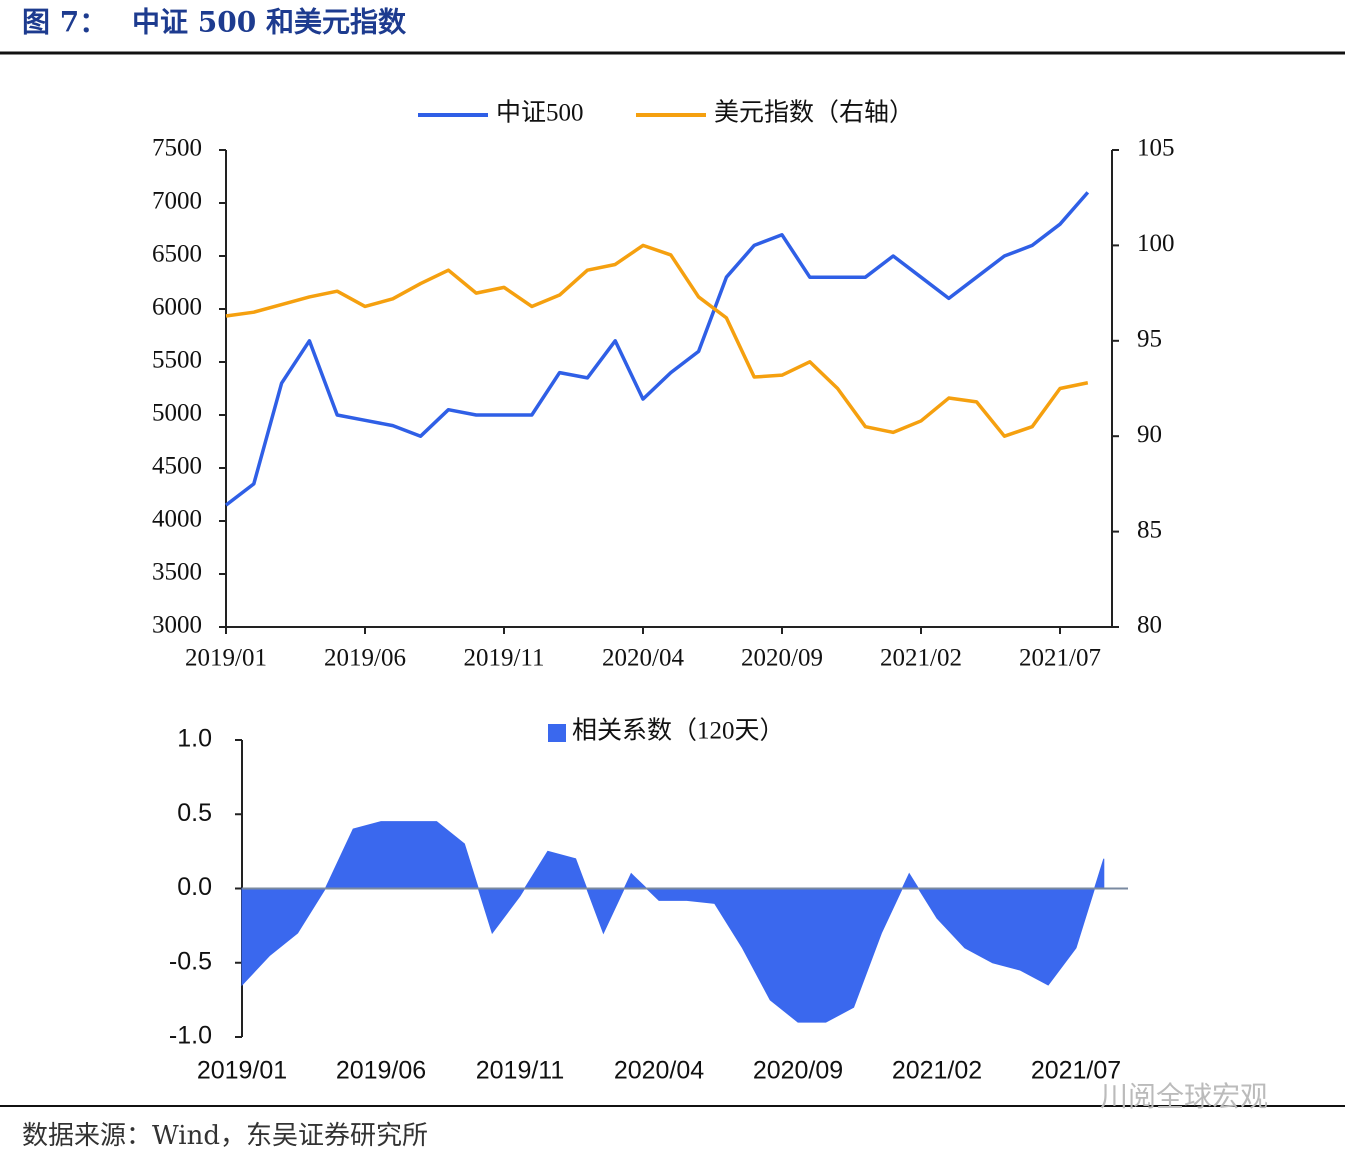  Describe the element at coordinates (1156, 148) in the screenshot. I see `y2-tick-label: 105` at that location.